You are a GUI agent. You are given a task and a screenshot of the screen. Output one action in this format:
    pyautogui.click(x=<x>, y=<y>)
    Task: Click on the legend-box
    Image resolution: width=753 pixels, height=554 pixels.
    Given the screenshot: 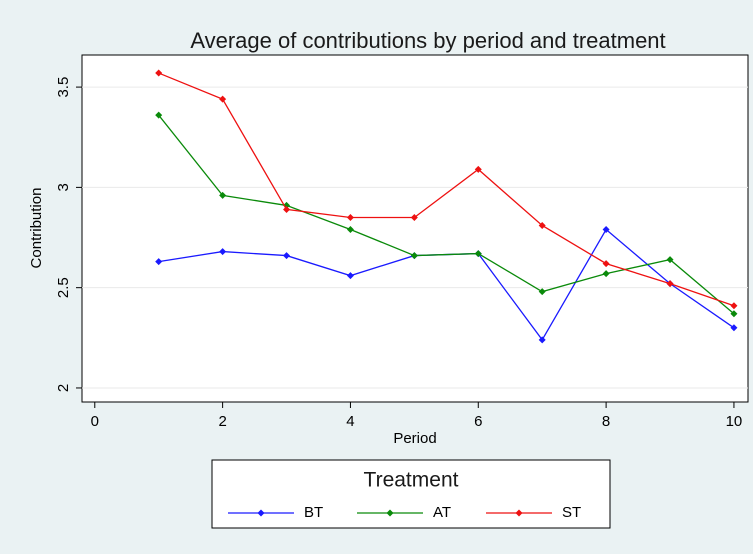 What is the action you would take?
    pyautogui.click(x=411, y=494)
    